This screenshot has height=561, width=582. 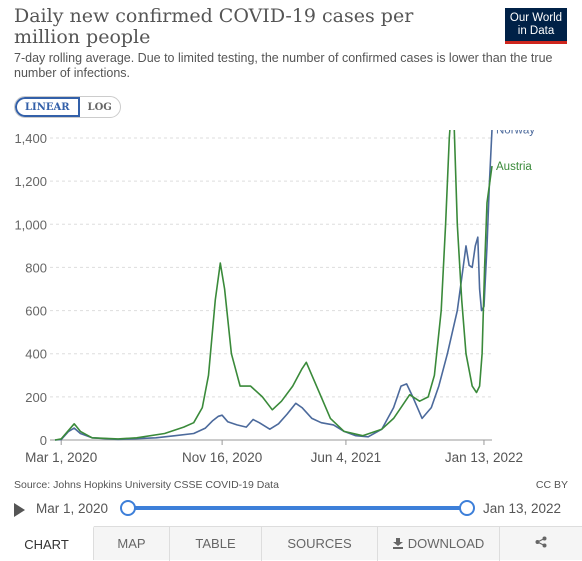 I want to click on tab-download-label: DOWNLOAD, so click(x=446, y=543).